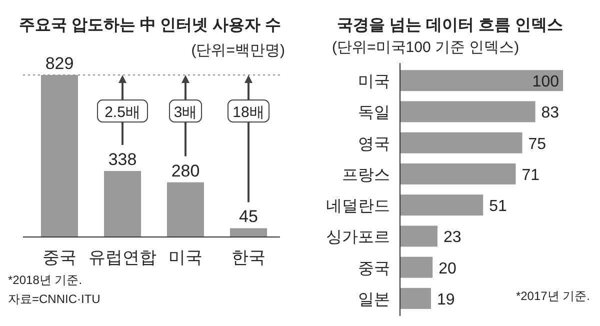 Image resolution: width=600 pixels, height=326 pixels. I want to click on data-label: 100, so click(546, 82).